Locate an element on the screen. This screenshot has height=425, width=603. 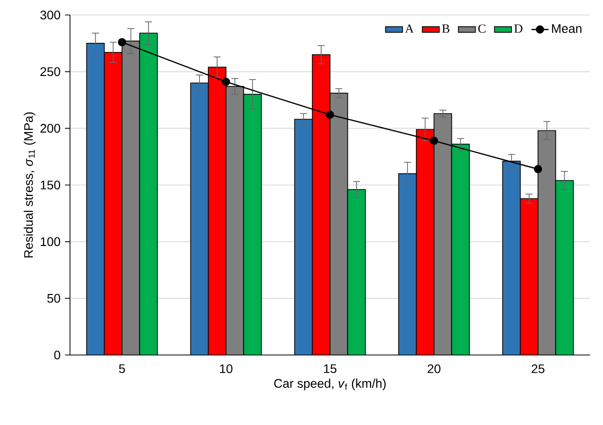
x-tick-label: 25 is located at coordinates (538, 369).